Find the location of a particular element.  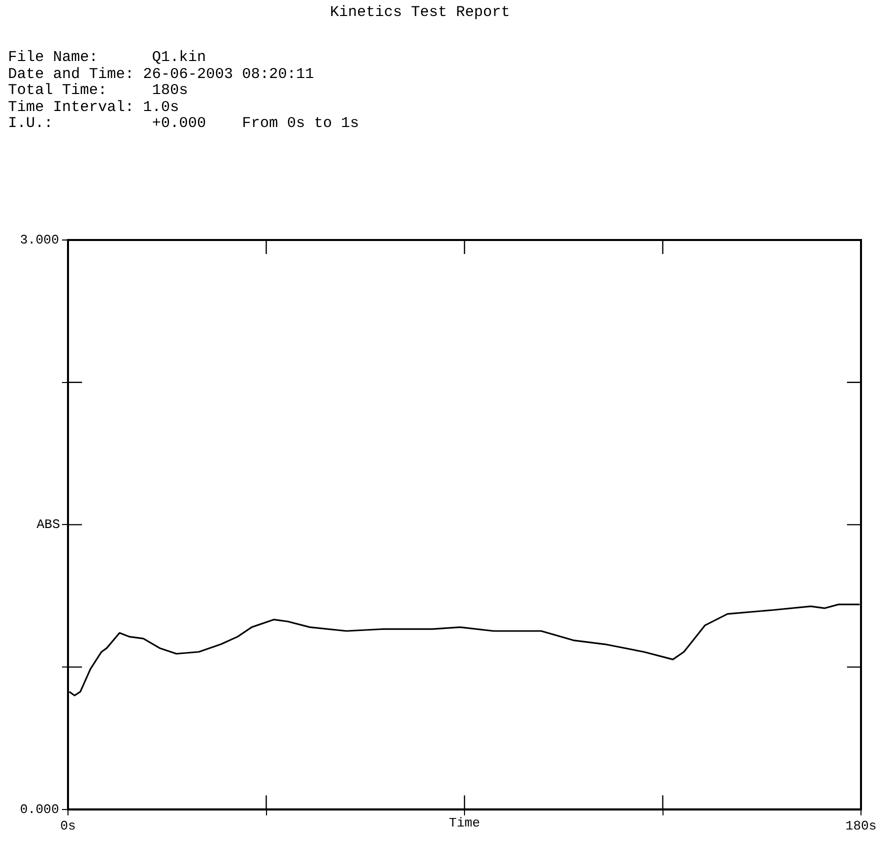

x-axis-title: Time is located at coordinates (464, 822).